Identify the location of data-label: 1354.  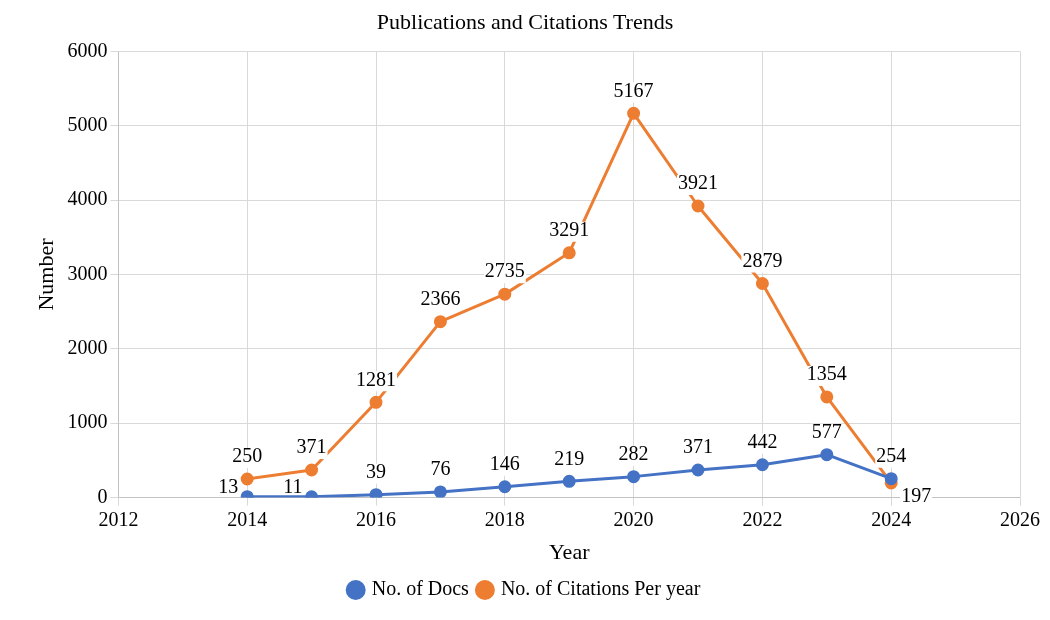
(826, 373).